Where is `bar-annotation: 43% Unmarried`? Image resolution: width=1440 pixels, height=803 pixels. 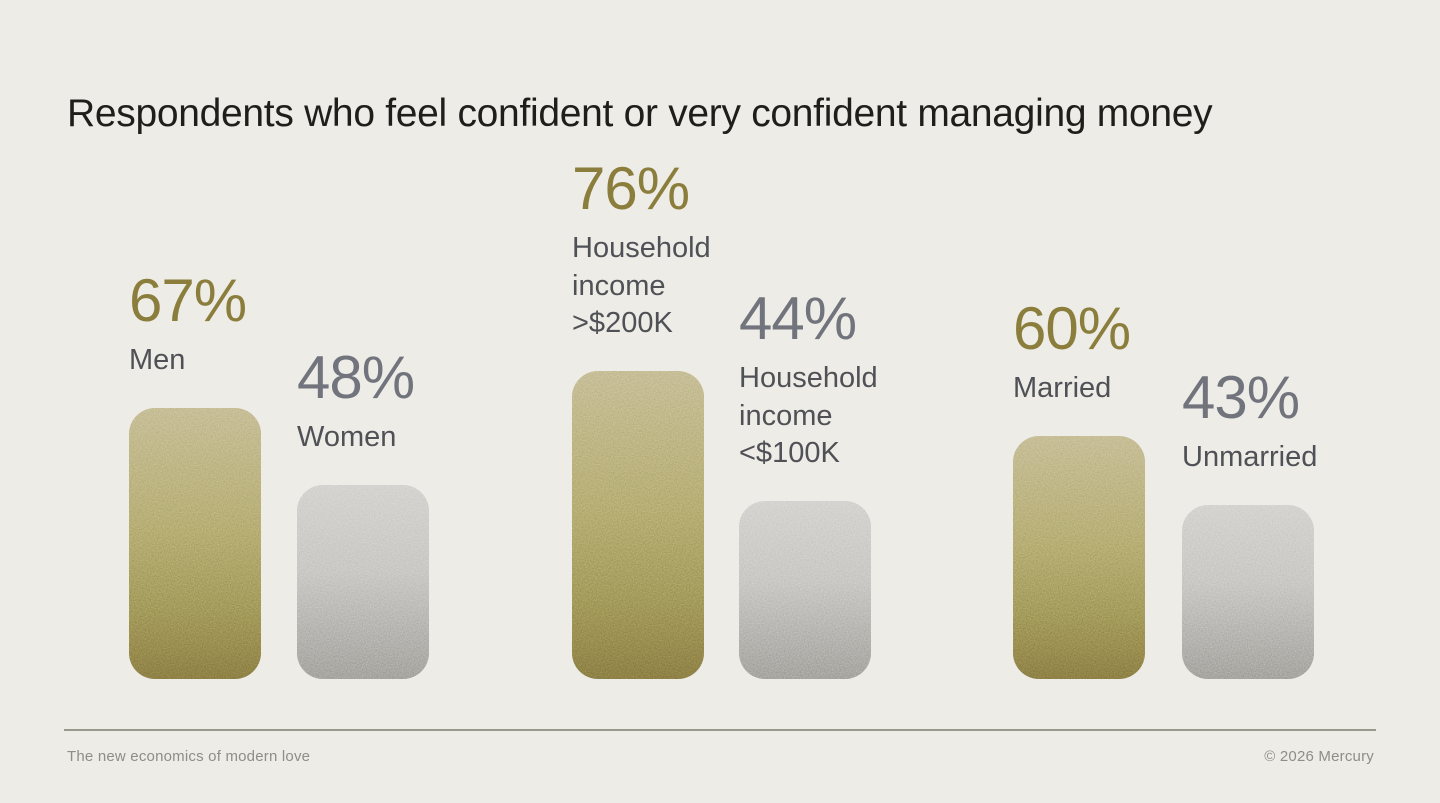
bar-annotation: 43% Unmarried is located at coordinates (1269, 422).